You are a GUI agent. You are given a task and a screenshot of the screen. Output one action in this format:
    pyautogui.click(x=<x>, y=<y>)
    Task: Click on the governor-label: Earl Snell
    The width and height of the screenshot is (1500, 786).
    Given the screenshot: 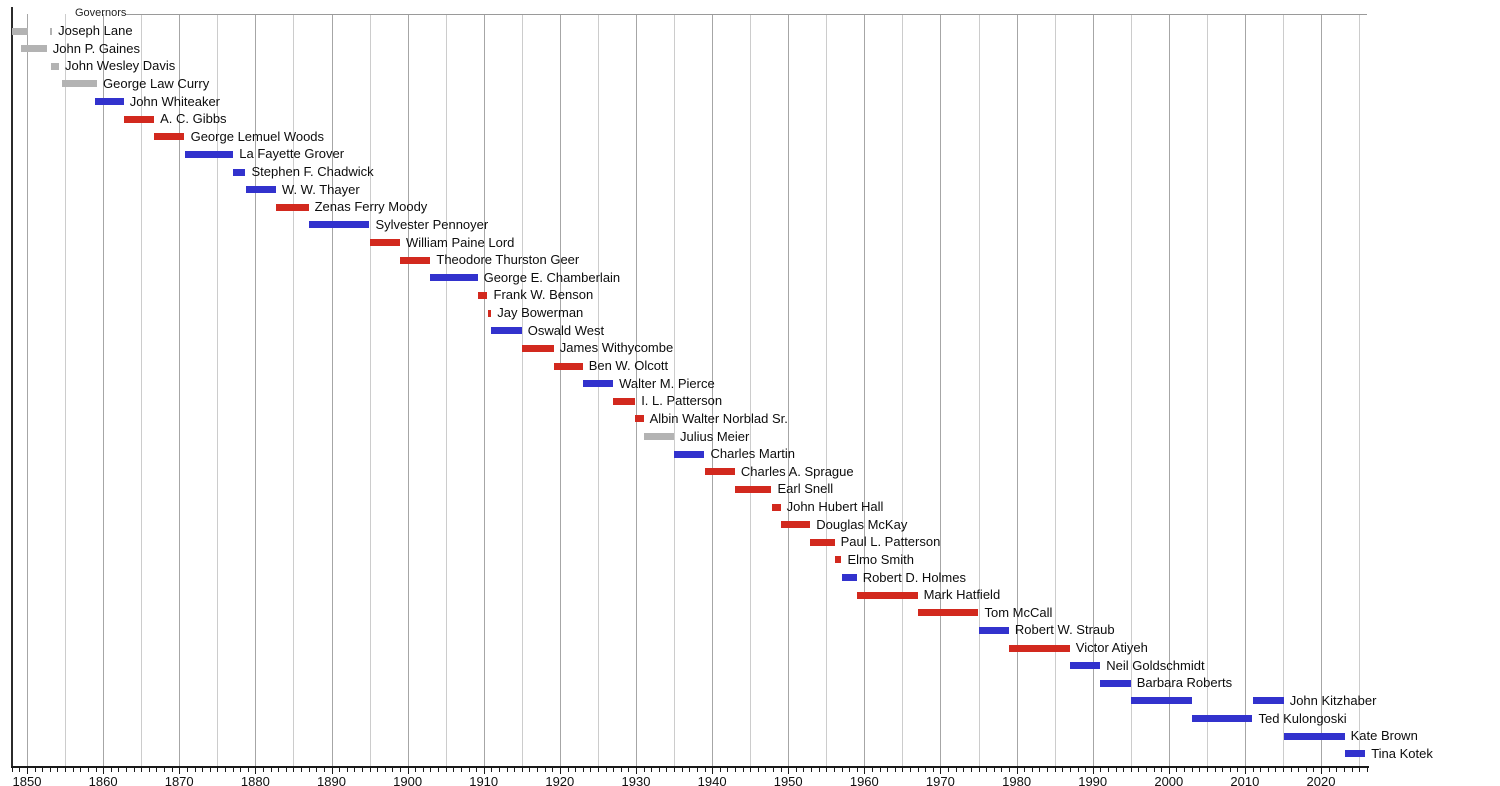 What is the action you would take?
    pyautogui.click(x=805, y=489)
    